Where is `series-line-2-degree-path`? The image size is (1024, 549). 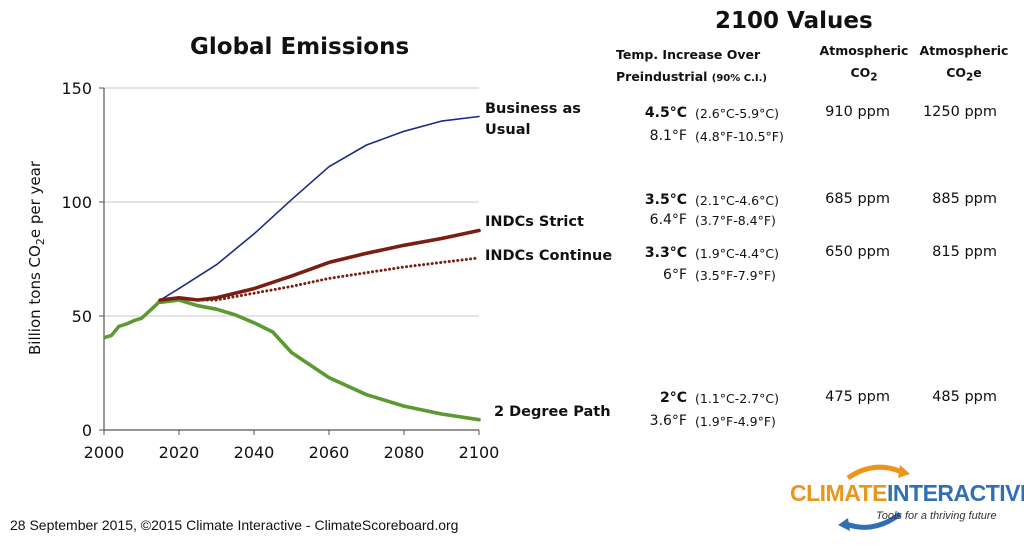
series-line-2-degree-path is located at coordinates (319, 360).